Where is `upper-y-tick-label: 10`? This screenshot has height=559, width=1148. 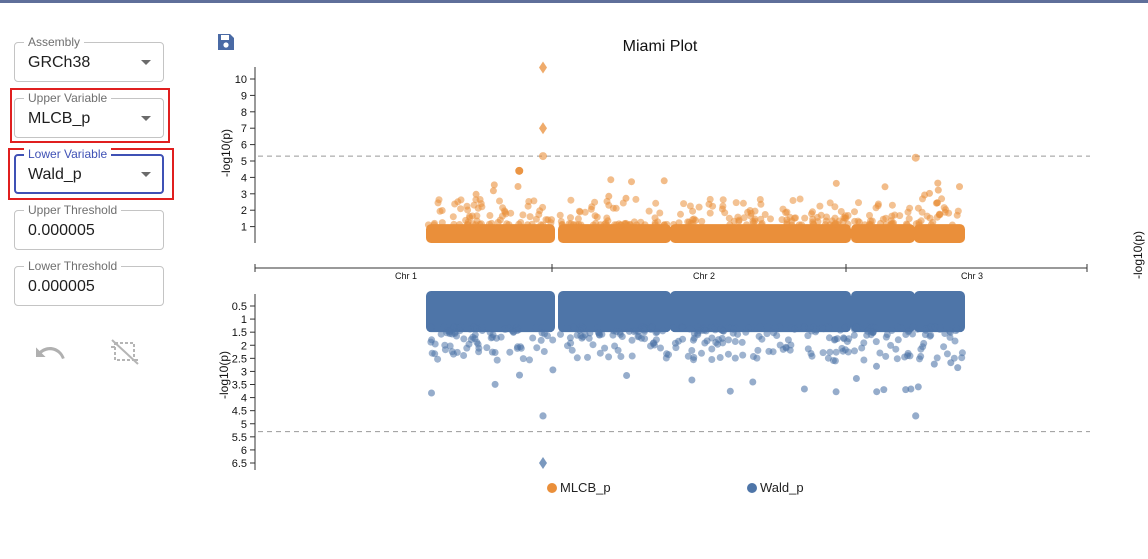
upper-y-tick-label: 10 is located at coordinates (241, 80).